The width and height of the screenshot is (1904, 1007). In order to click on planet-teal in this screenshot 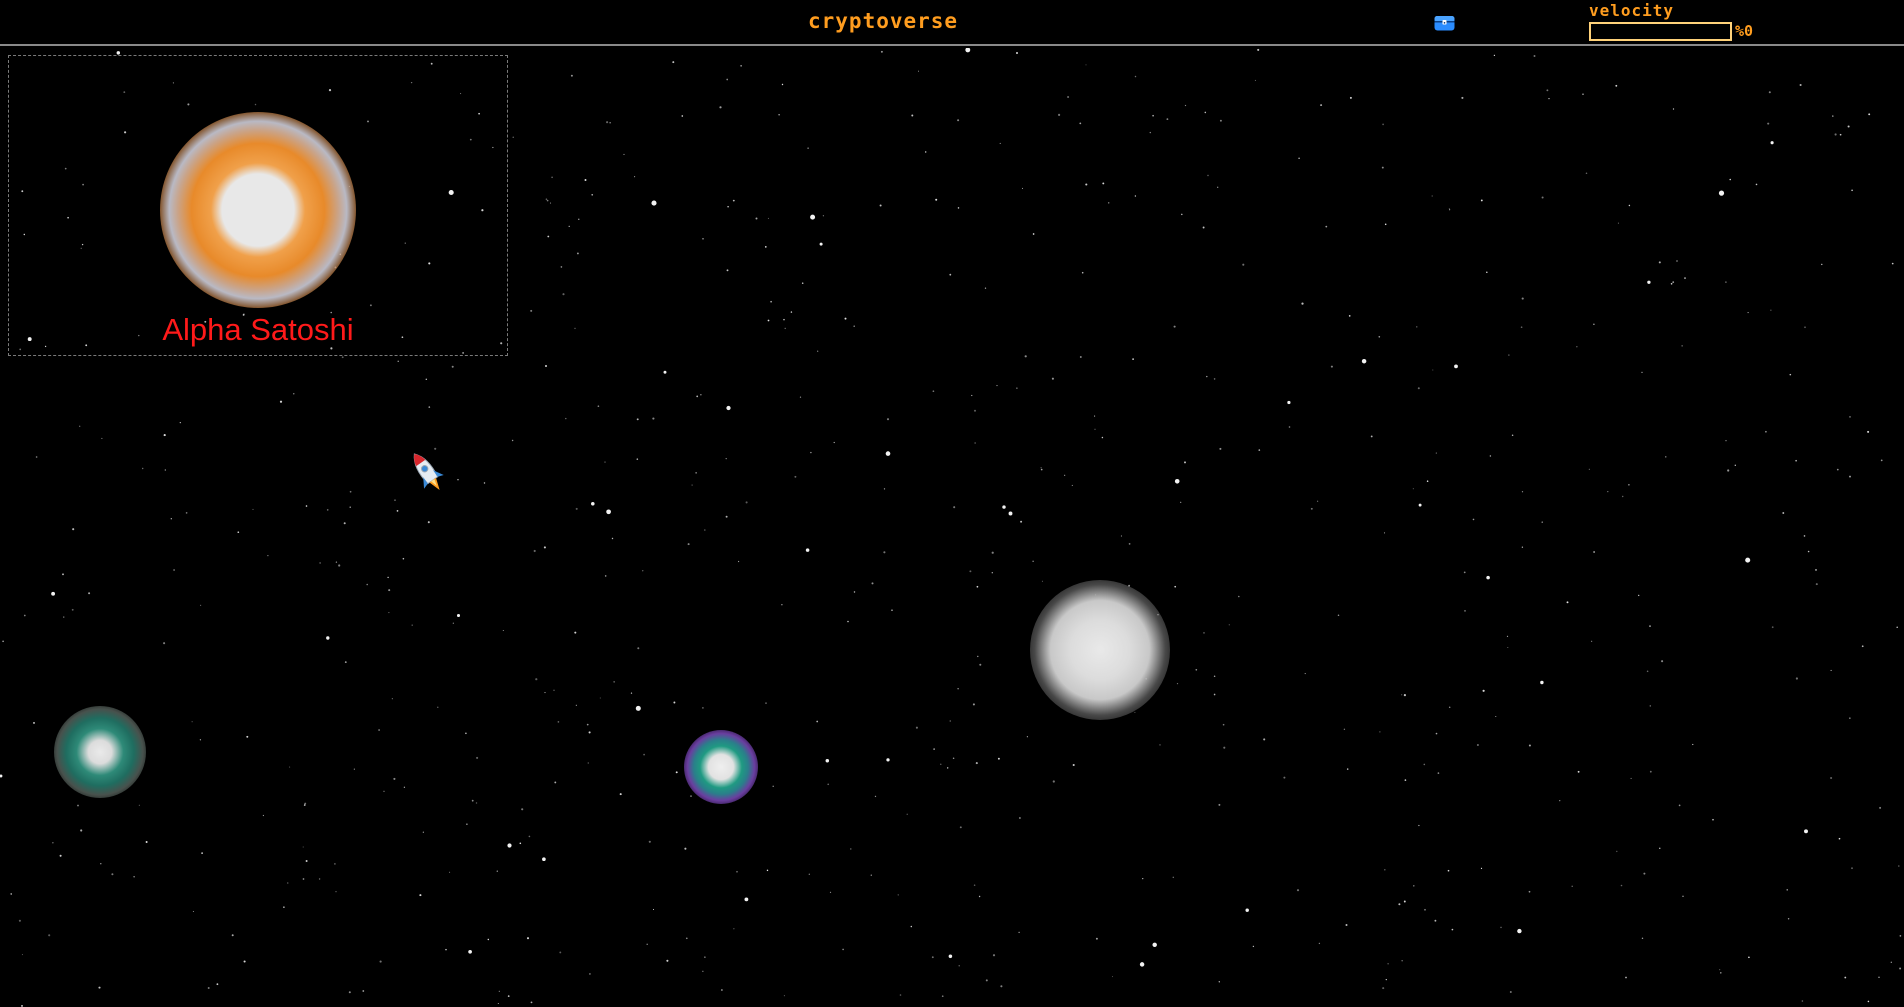, I will do `click(100, 752)`.